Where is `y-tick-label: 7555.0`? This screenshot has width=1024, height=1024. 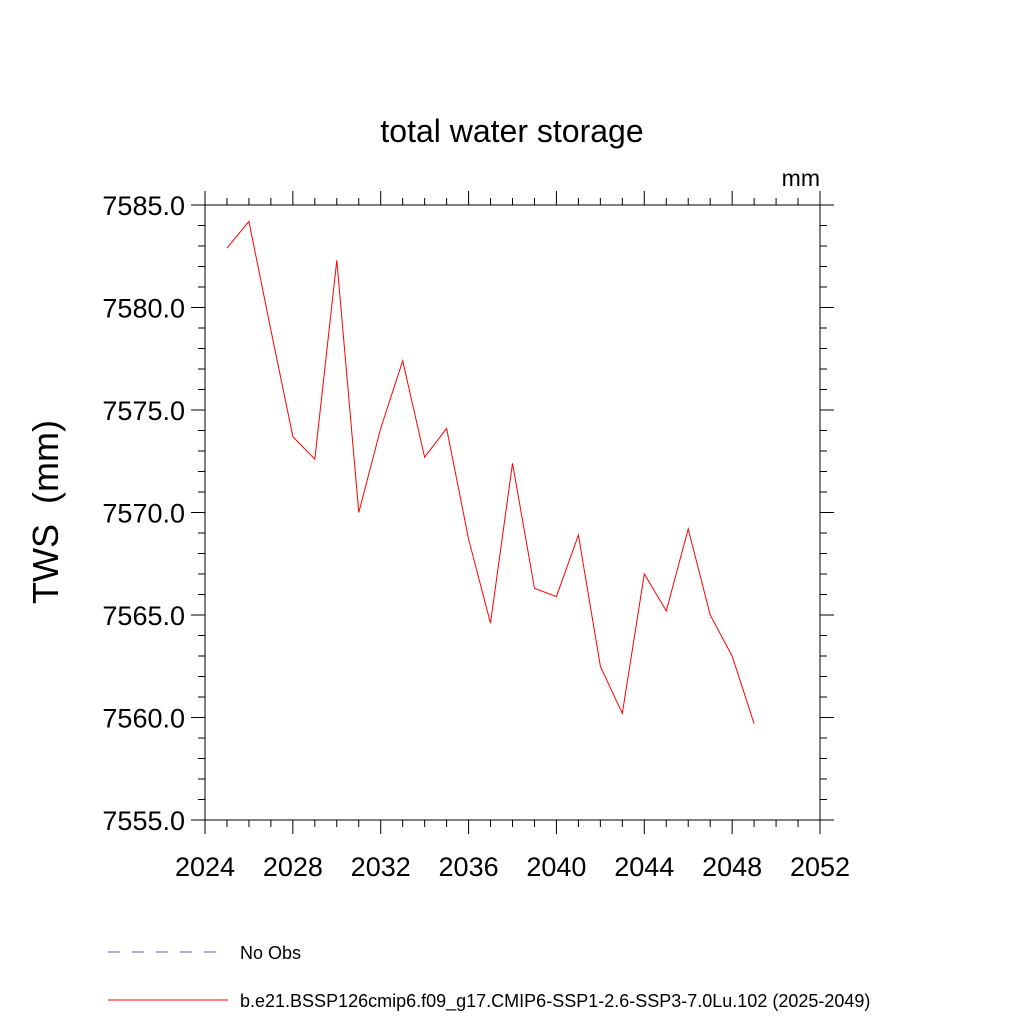 y-tick-label: 7555.0 is located at coordinates (143, 821).